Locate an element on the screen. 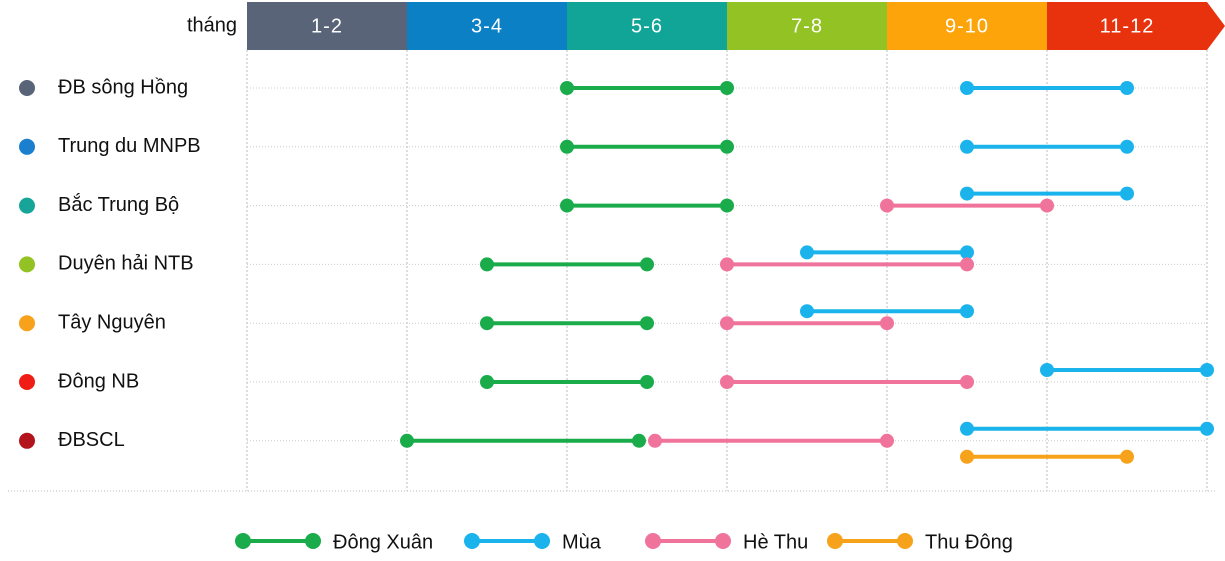 The height and width of the screenshot is (561, 1225). header-label: 5-6 is located at coordinates (647, 26).